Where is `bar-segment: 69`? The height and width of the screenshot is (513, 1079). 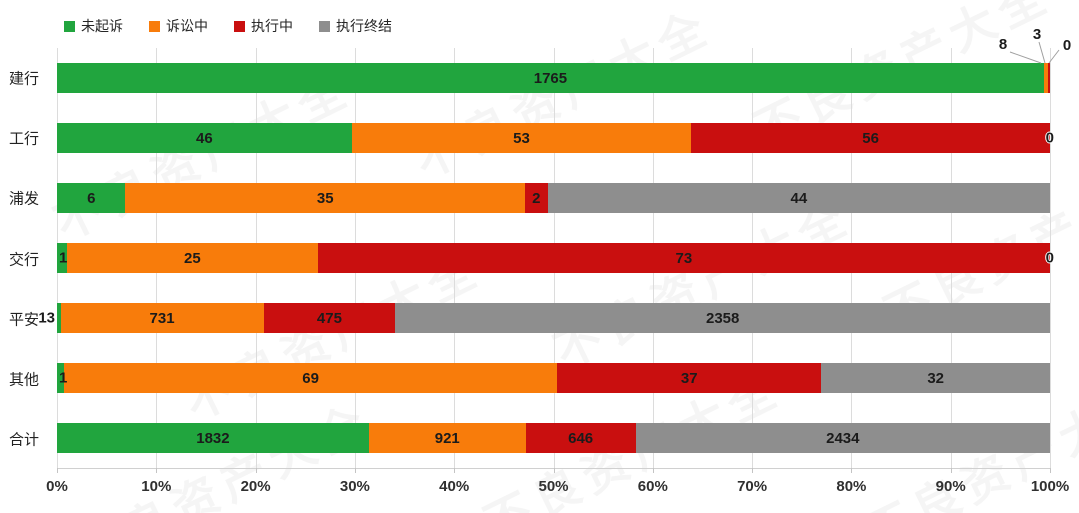
bar-segment: 69 is located at coordinates (311, 378).